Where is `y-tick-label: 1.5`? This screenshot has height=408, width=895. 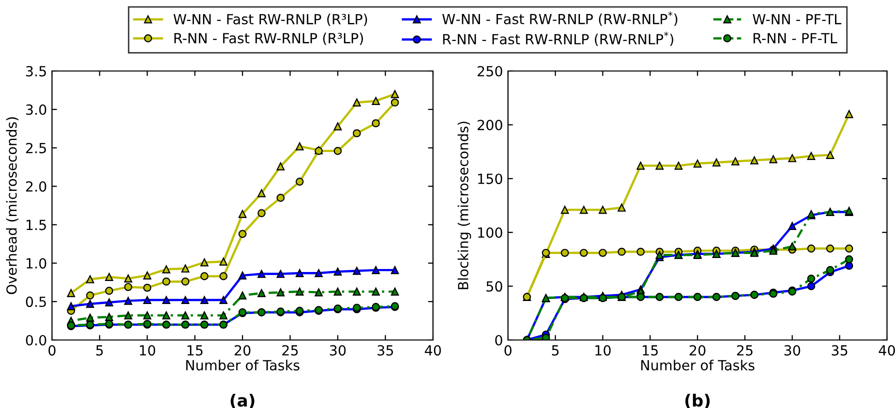 y-tick-label: 1.5 is located at coordinates (36, 225).